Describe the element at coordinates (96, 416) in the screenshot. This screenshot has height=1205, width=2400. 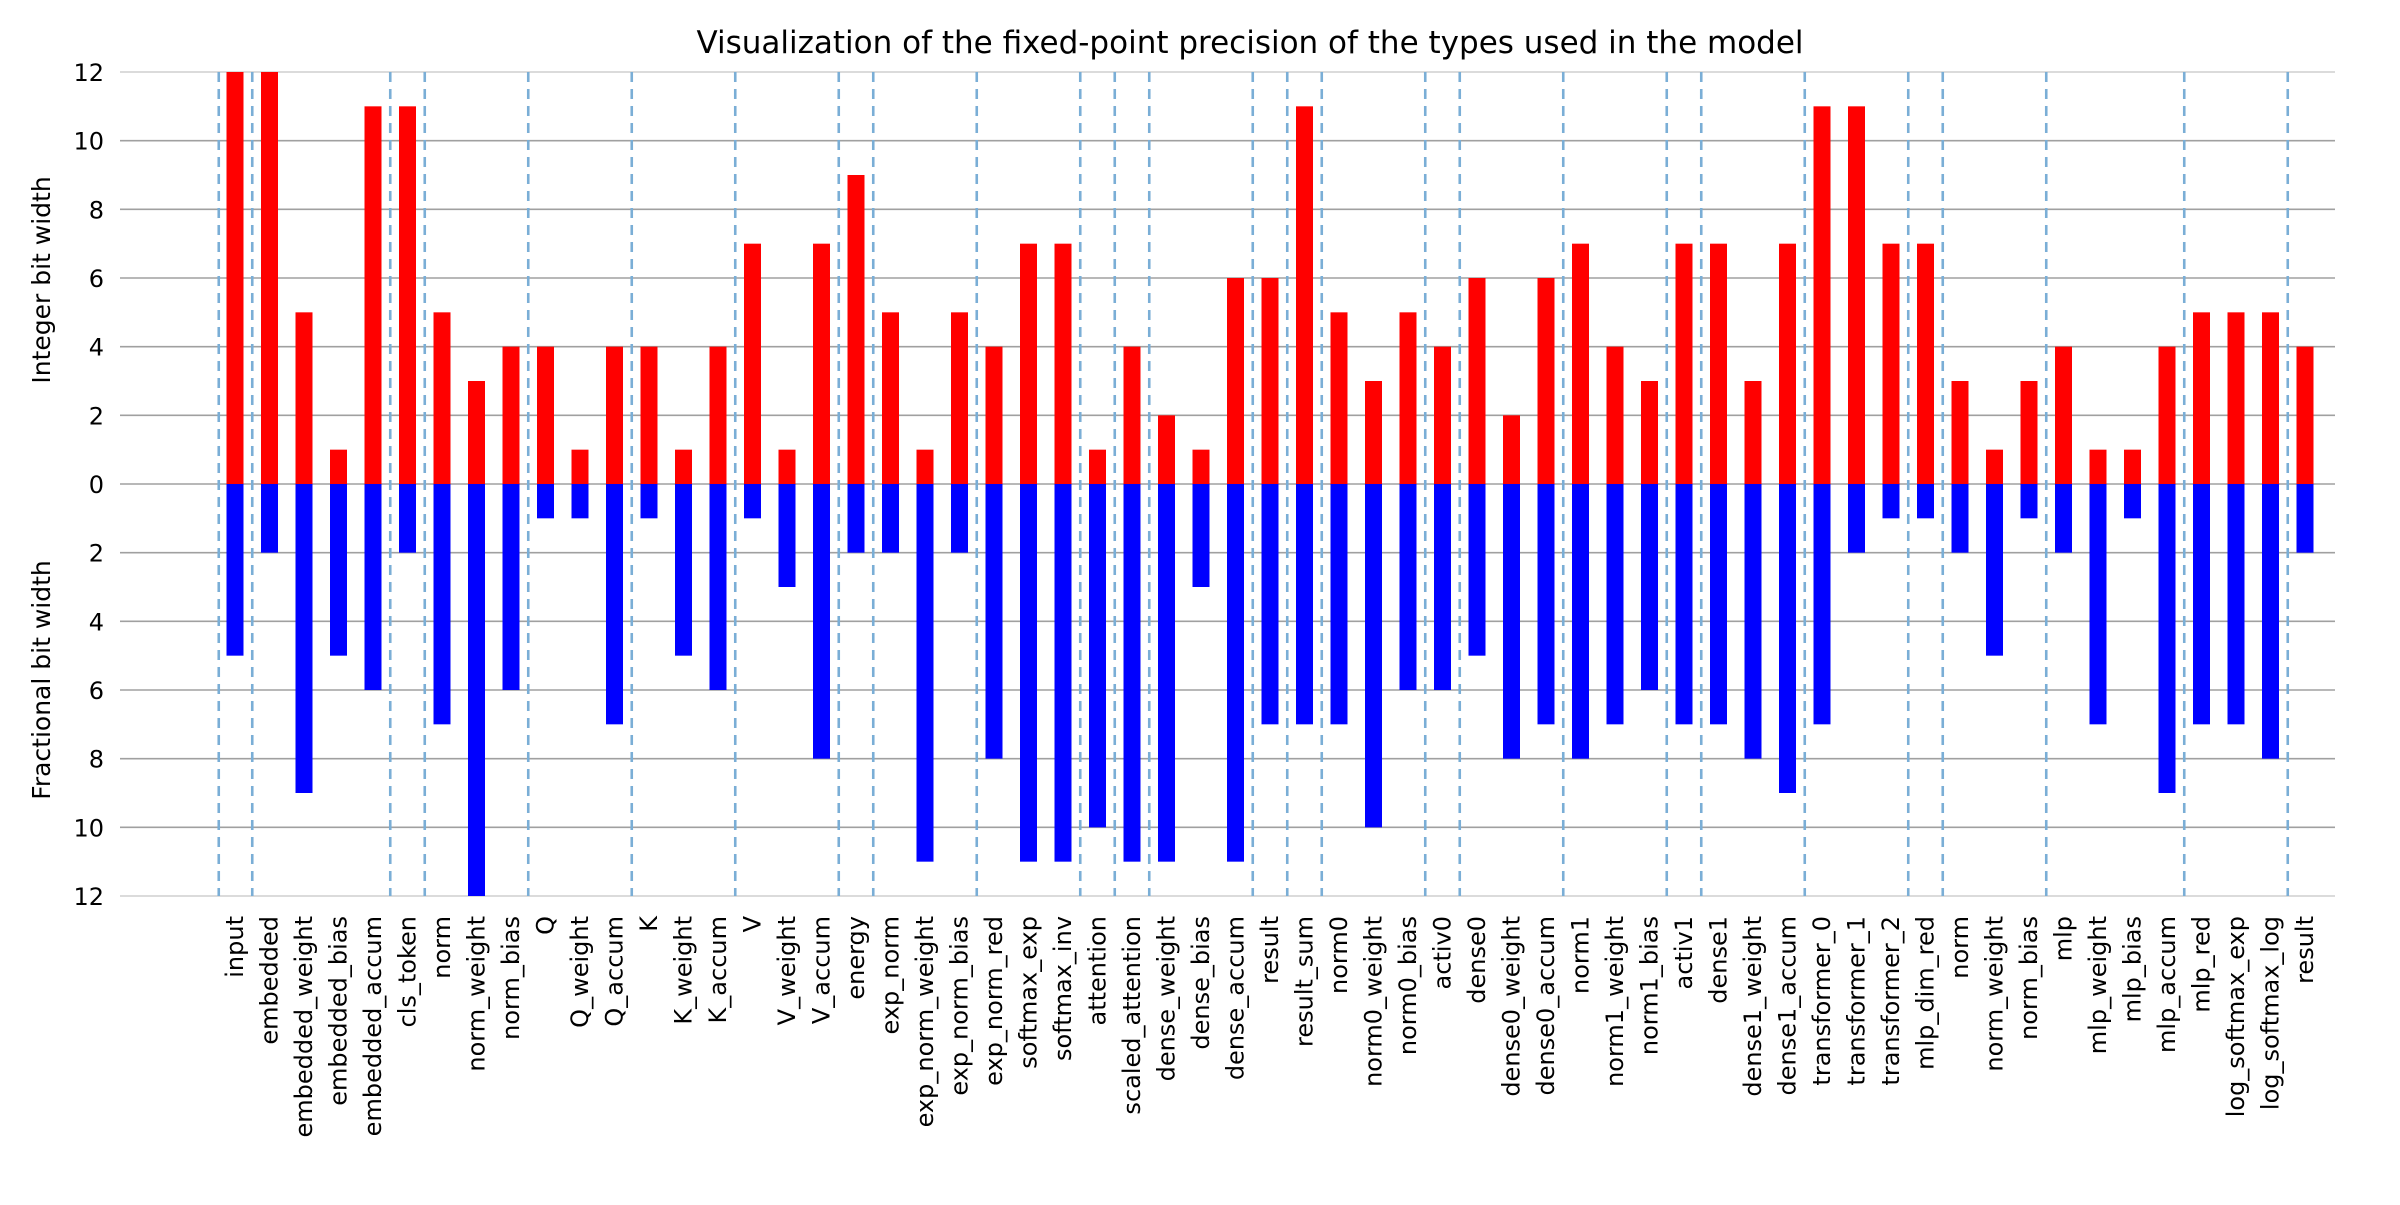
I see `y-tick-label: 2` at that location.